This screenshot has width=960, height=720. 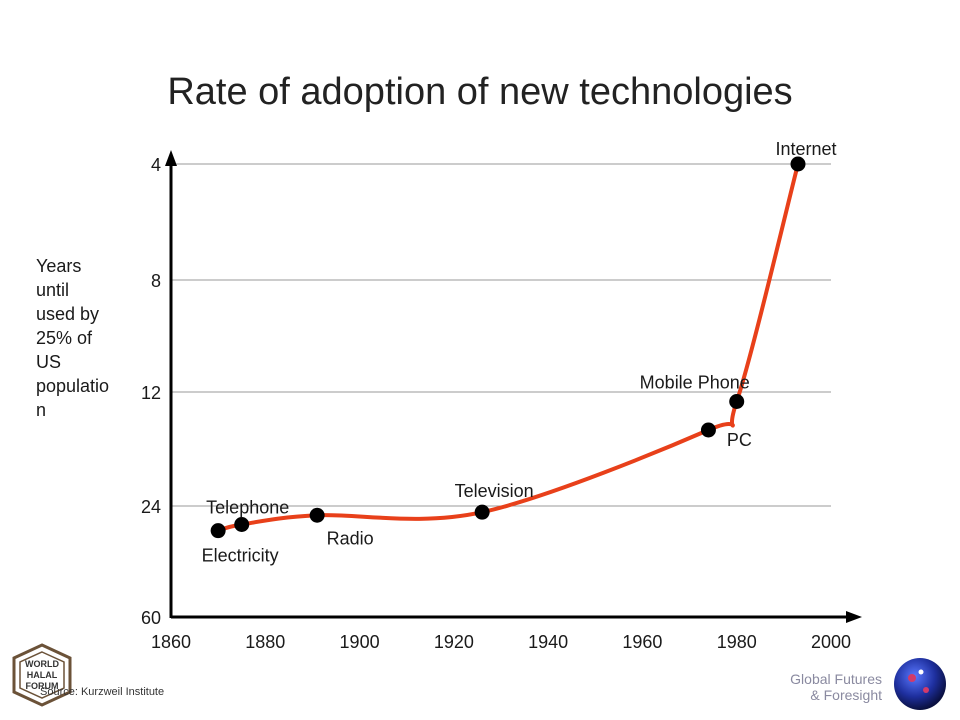 I want to click on x-tick-labels: 1860 1880 1900 1920 1940 1960 1980 2000, so click(x=501, y=642).